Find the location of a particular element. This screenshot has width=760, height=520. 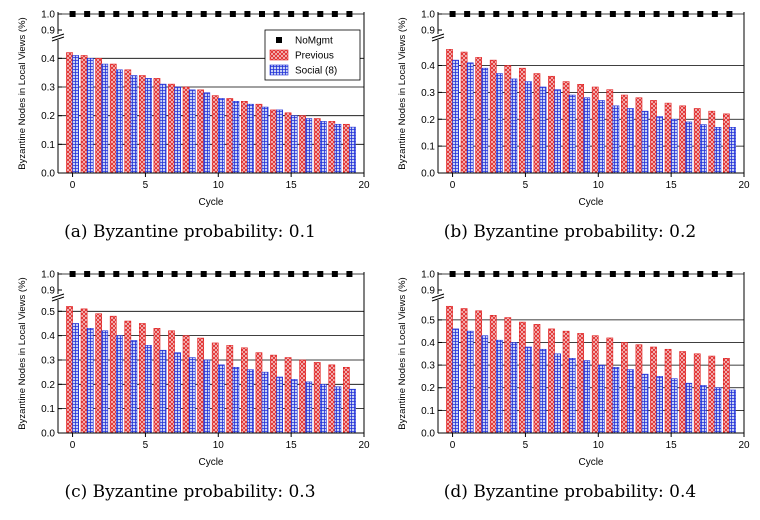

xtick-label-d-4: 20 is located at coordinates (744, 445).